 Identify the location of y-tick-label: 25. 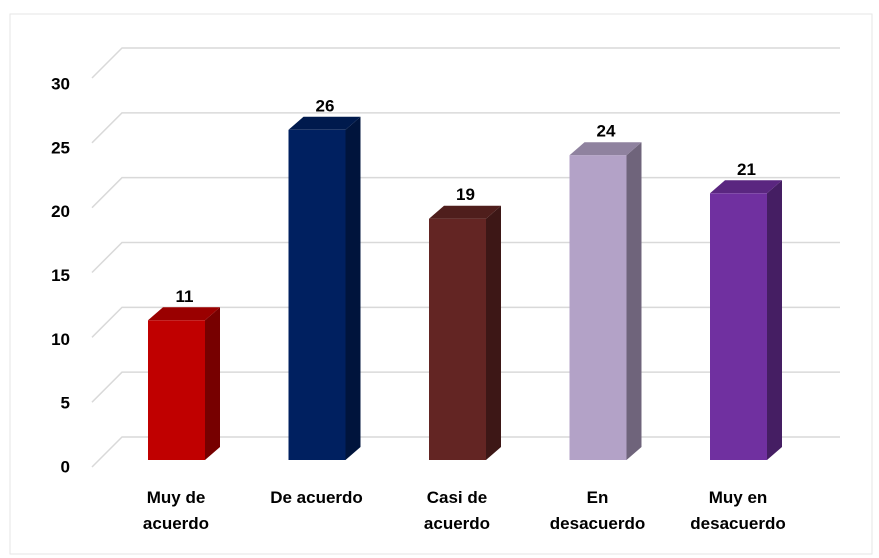
(60, 147).